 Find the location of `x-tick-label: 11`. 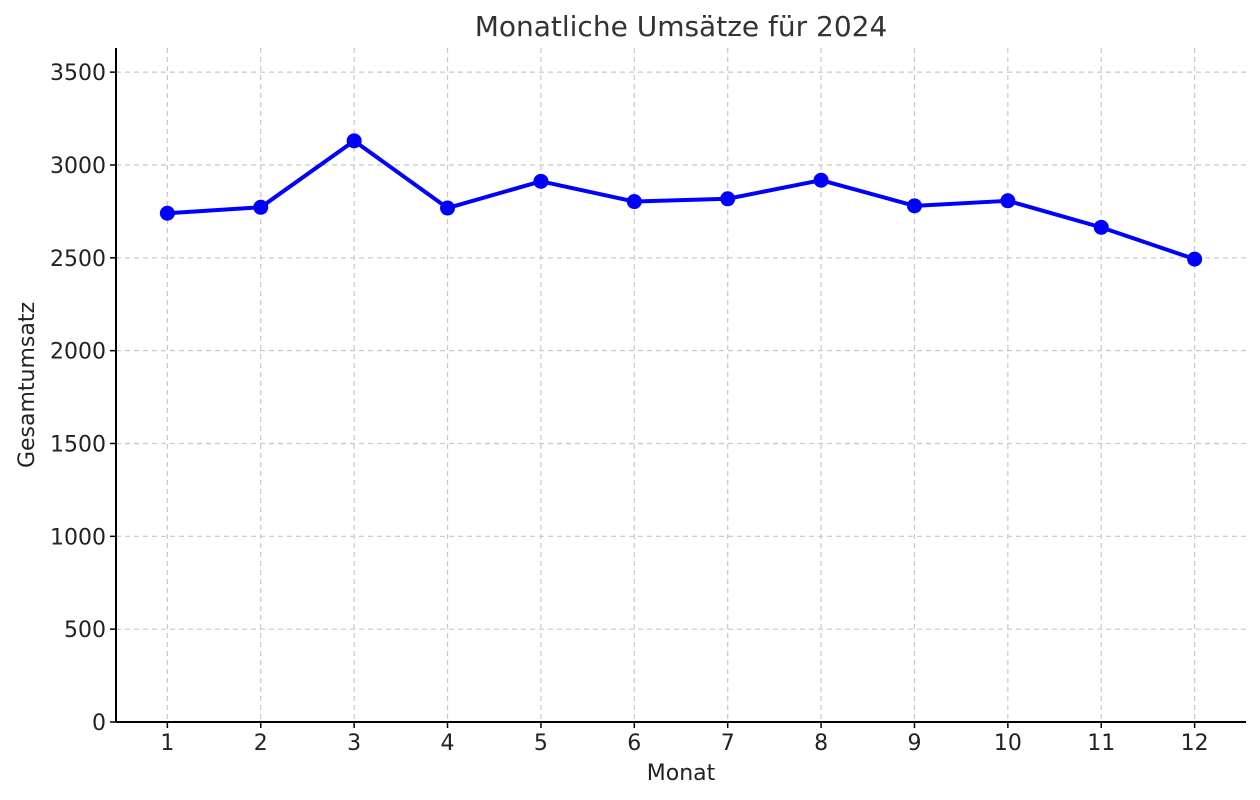

x-tick-label: 11 is located at coordinates (1101, 743).